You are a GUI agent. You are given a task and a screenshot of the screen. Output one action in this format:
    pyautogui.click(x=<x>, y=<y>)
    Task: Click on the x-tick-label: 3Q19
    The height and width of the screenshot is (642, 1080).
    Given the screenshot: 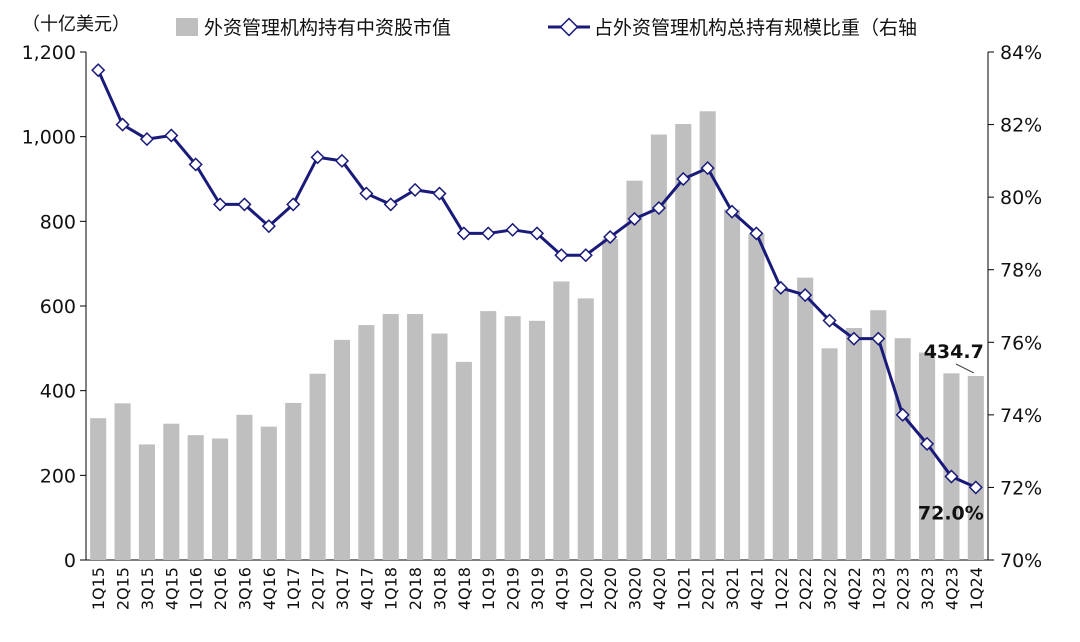 What is the action you would take?
    pyautogui.click(x=537, y=588)
    